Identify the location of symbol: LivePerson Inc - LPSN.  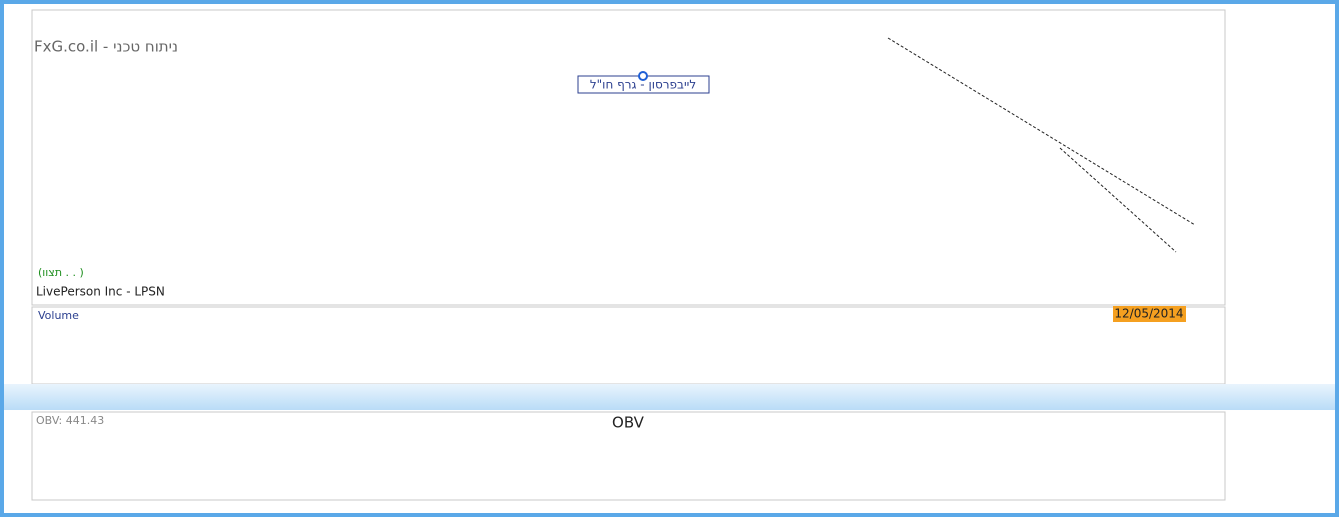
(100, 292).